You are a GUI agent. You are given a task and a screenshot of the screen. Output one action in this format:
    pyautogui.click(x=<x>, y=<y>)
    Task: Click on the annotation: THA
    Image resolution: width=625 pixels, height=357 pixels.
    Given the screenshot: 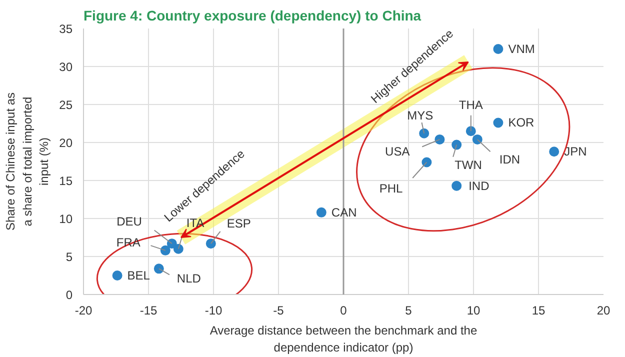 What is the action you would take?
    pyautogui.click(x=470, y=105)
    